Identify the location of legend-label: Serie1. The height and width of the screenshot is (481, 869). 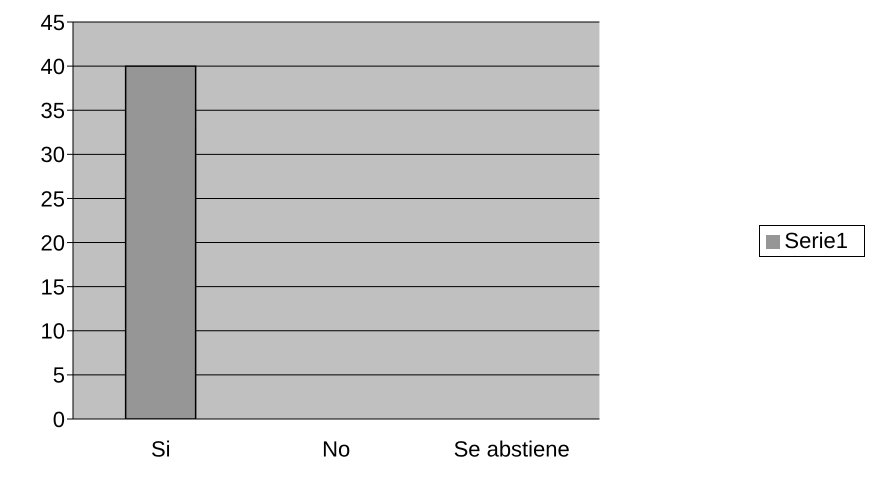
(816, 240).